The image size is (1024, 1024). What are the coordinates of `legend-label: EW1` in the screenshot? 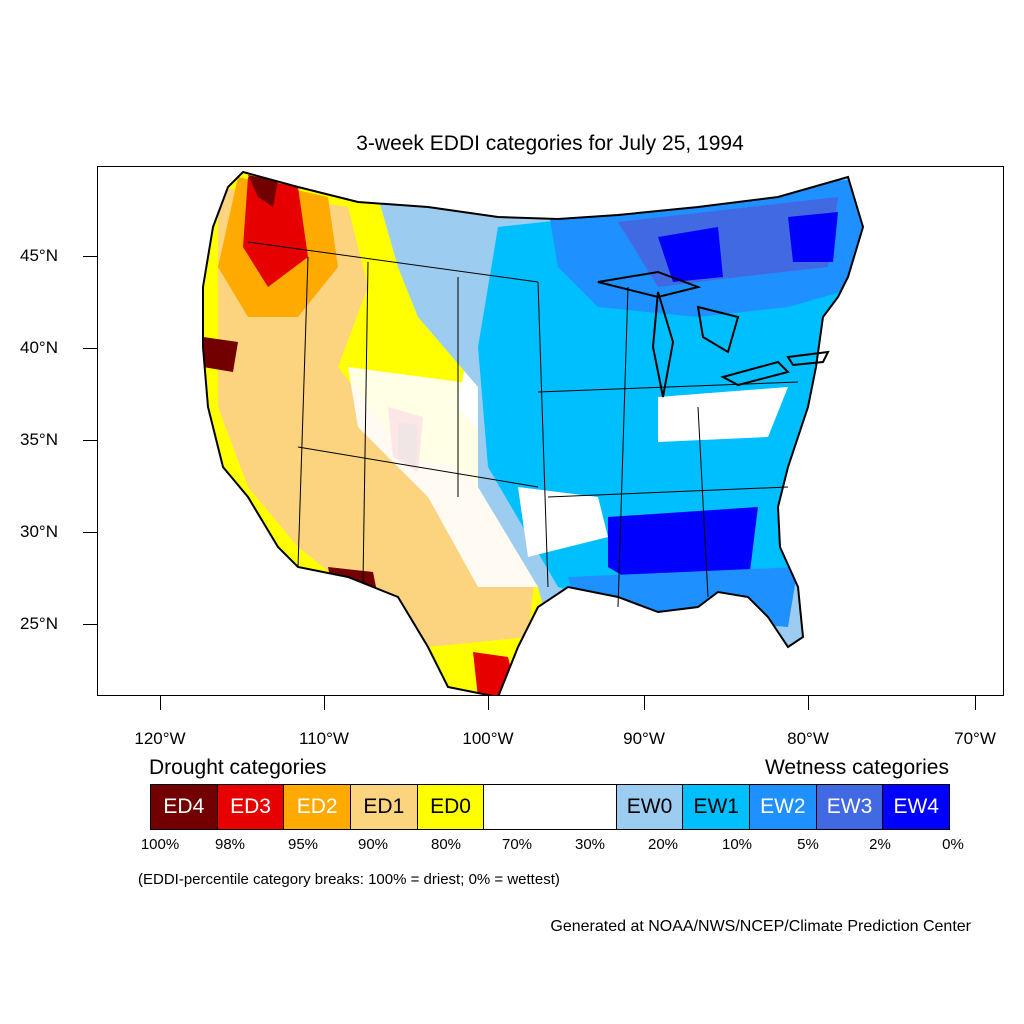 It's located at (716, 806).